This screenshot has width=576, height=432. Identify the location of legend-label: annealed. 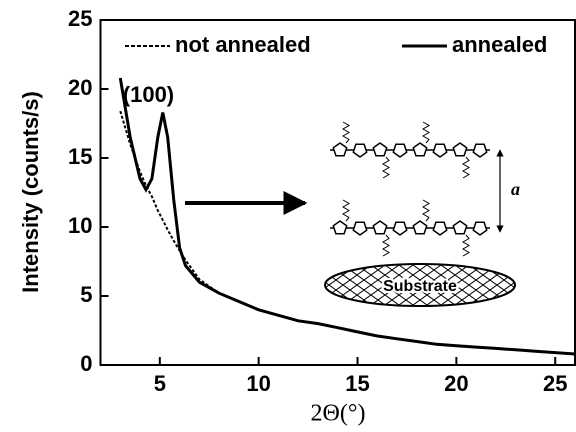
(499, 44).